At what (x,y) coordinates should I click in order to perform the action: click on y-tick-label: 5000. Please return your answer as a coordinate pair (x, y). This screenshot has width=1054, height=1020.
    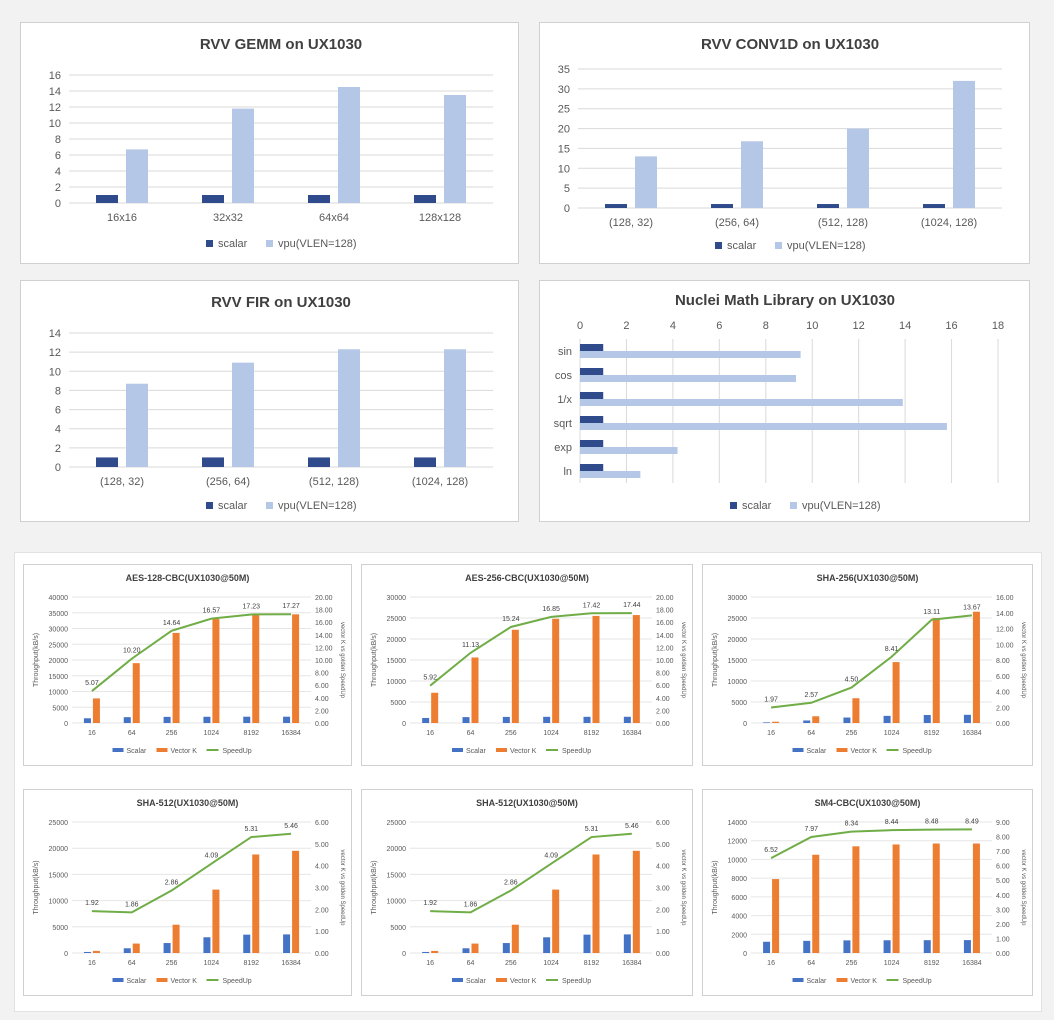
    Looking at the image, I should click on (60, 928).